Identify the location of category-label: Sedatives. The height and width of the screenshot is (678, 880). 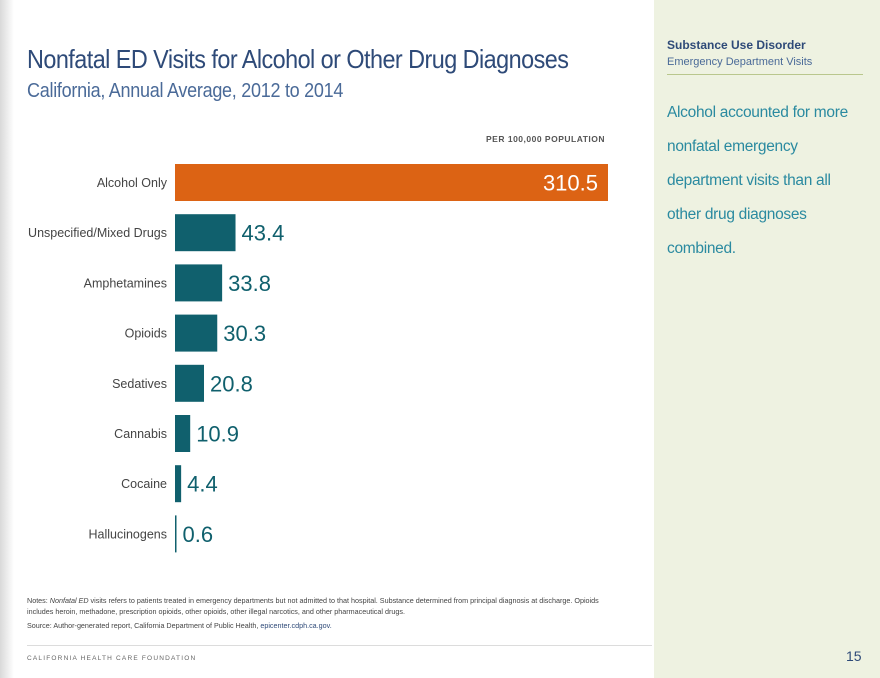
(139, 384).